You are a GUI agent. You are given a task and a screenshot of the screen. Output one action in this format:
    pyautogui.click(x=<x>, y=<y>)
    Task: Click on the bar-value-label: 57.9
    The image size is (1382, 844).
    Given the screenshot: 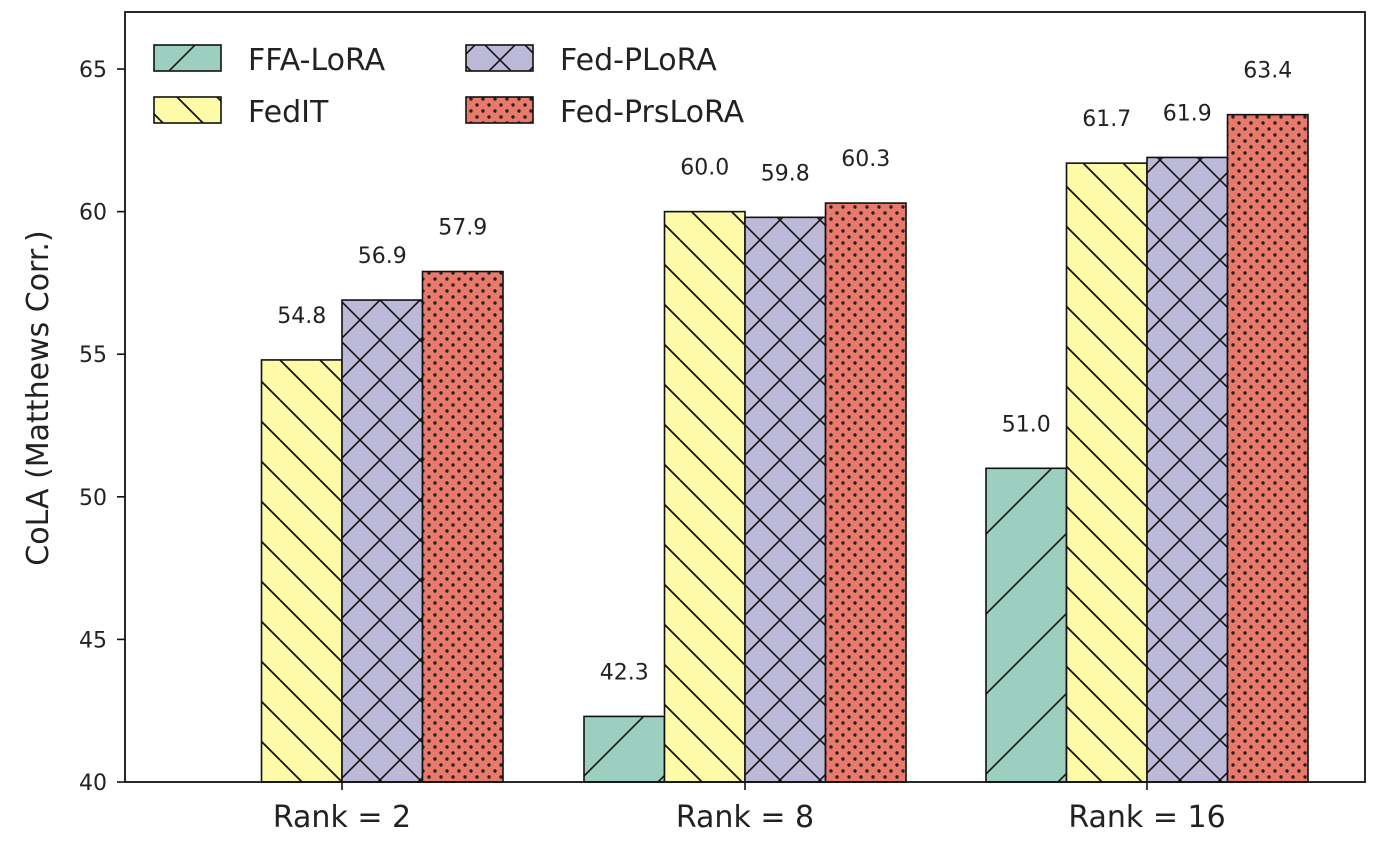 What is the action you would take?
    pyautogui.click(x=462, y=228)
    